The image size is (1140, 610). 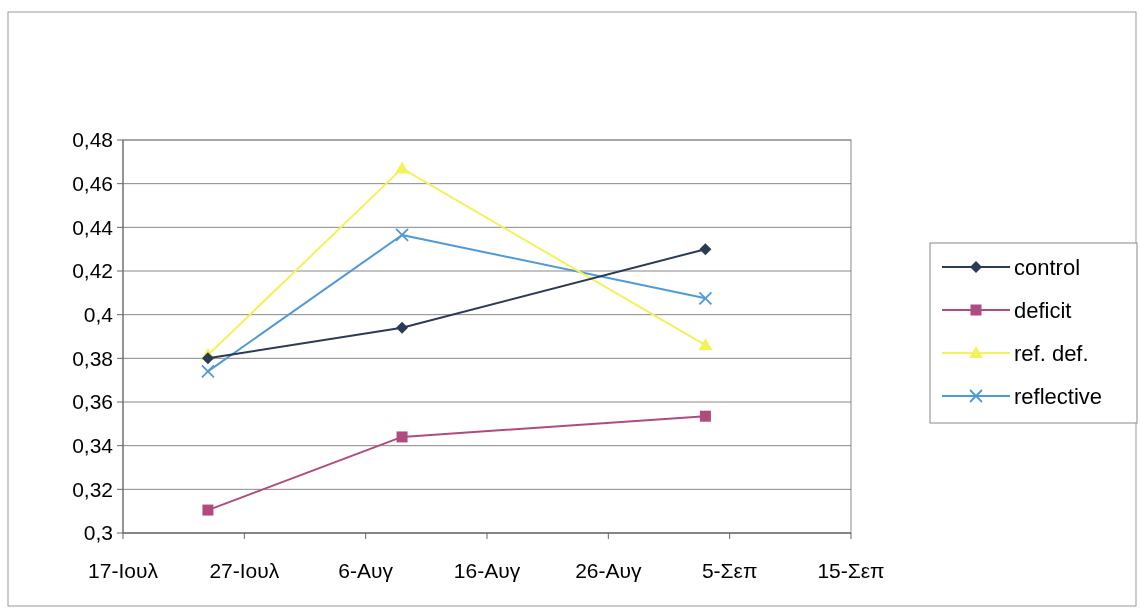 I want to click on y-tick-label: 0,3, so click(x=98, y=533).